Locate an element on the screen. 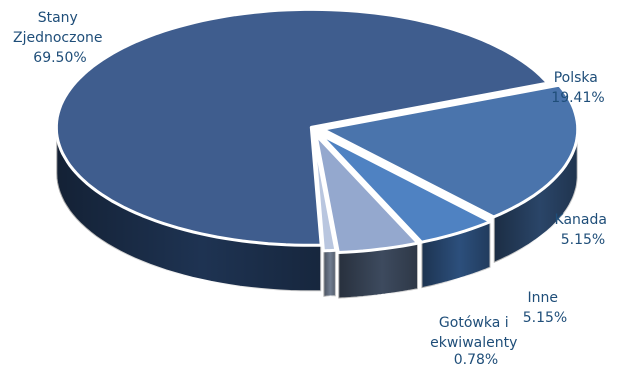 The image size is (620, 367). label-stany: Stany Zjednoczone 69.50% is located at coordinates (60, 38).